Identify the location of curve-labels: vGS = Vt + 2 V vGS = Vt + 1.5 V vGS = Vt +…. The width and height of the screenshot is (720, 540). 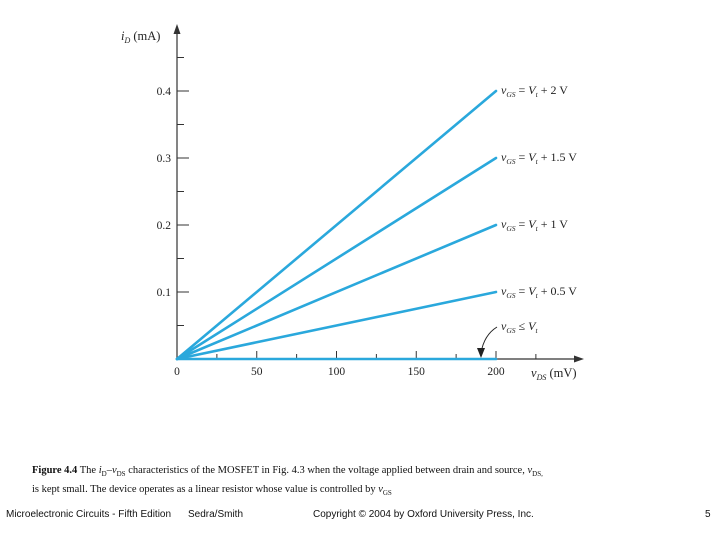
(539, 209).